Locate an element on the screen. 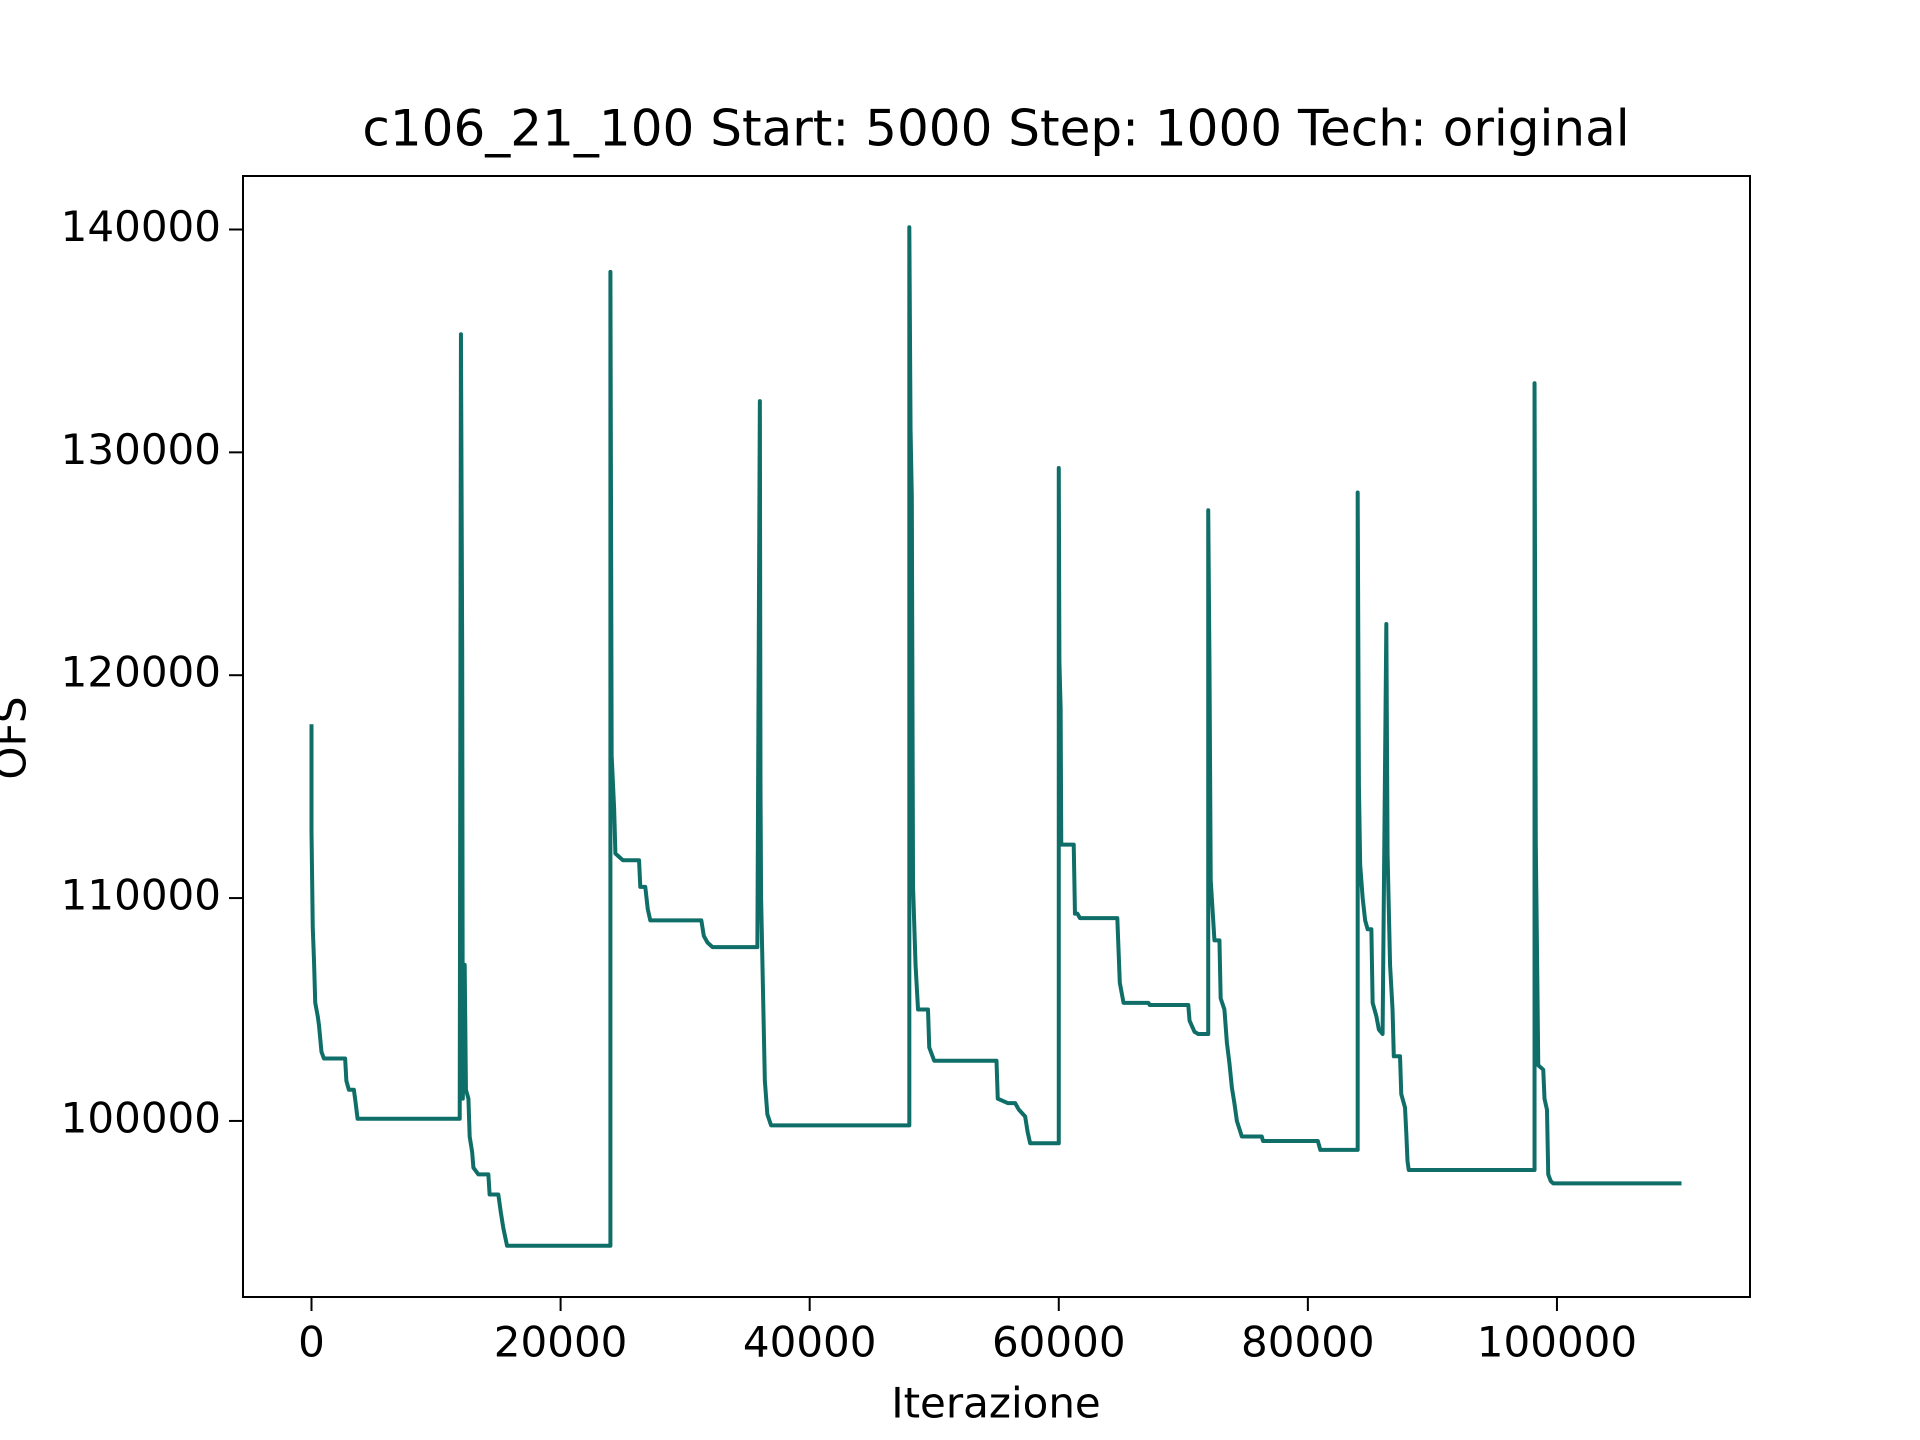 This screenshot has width=1920, height=1440. y-tick-label: 140000 is located at coordinates (141, 226).